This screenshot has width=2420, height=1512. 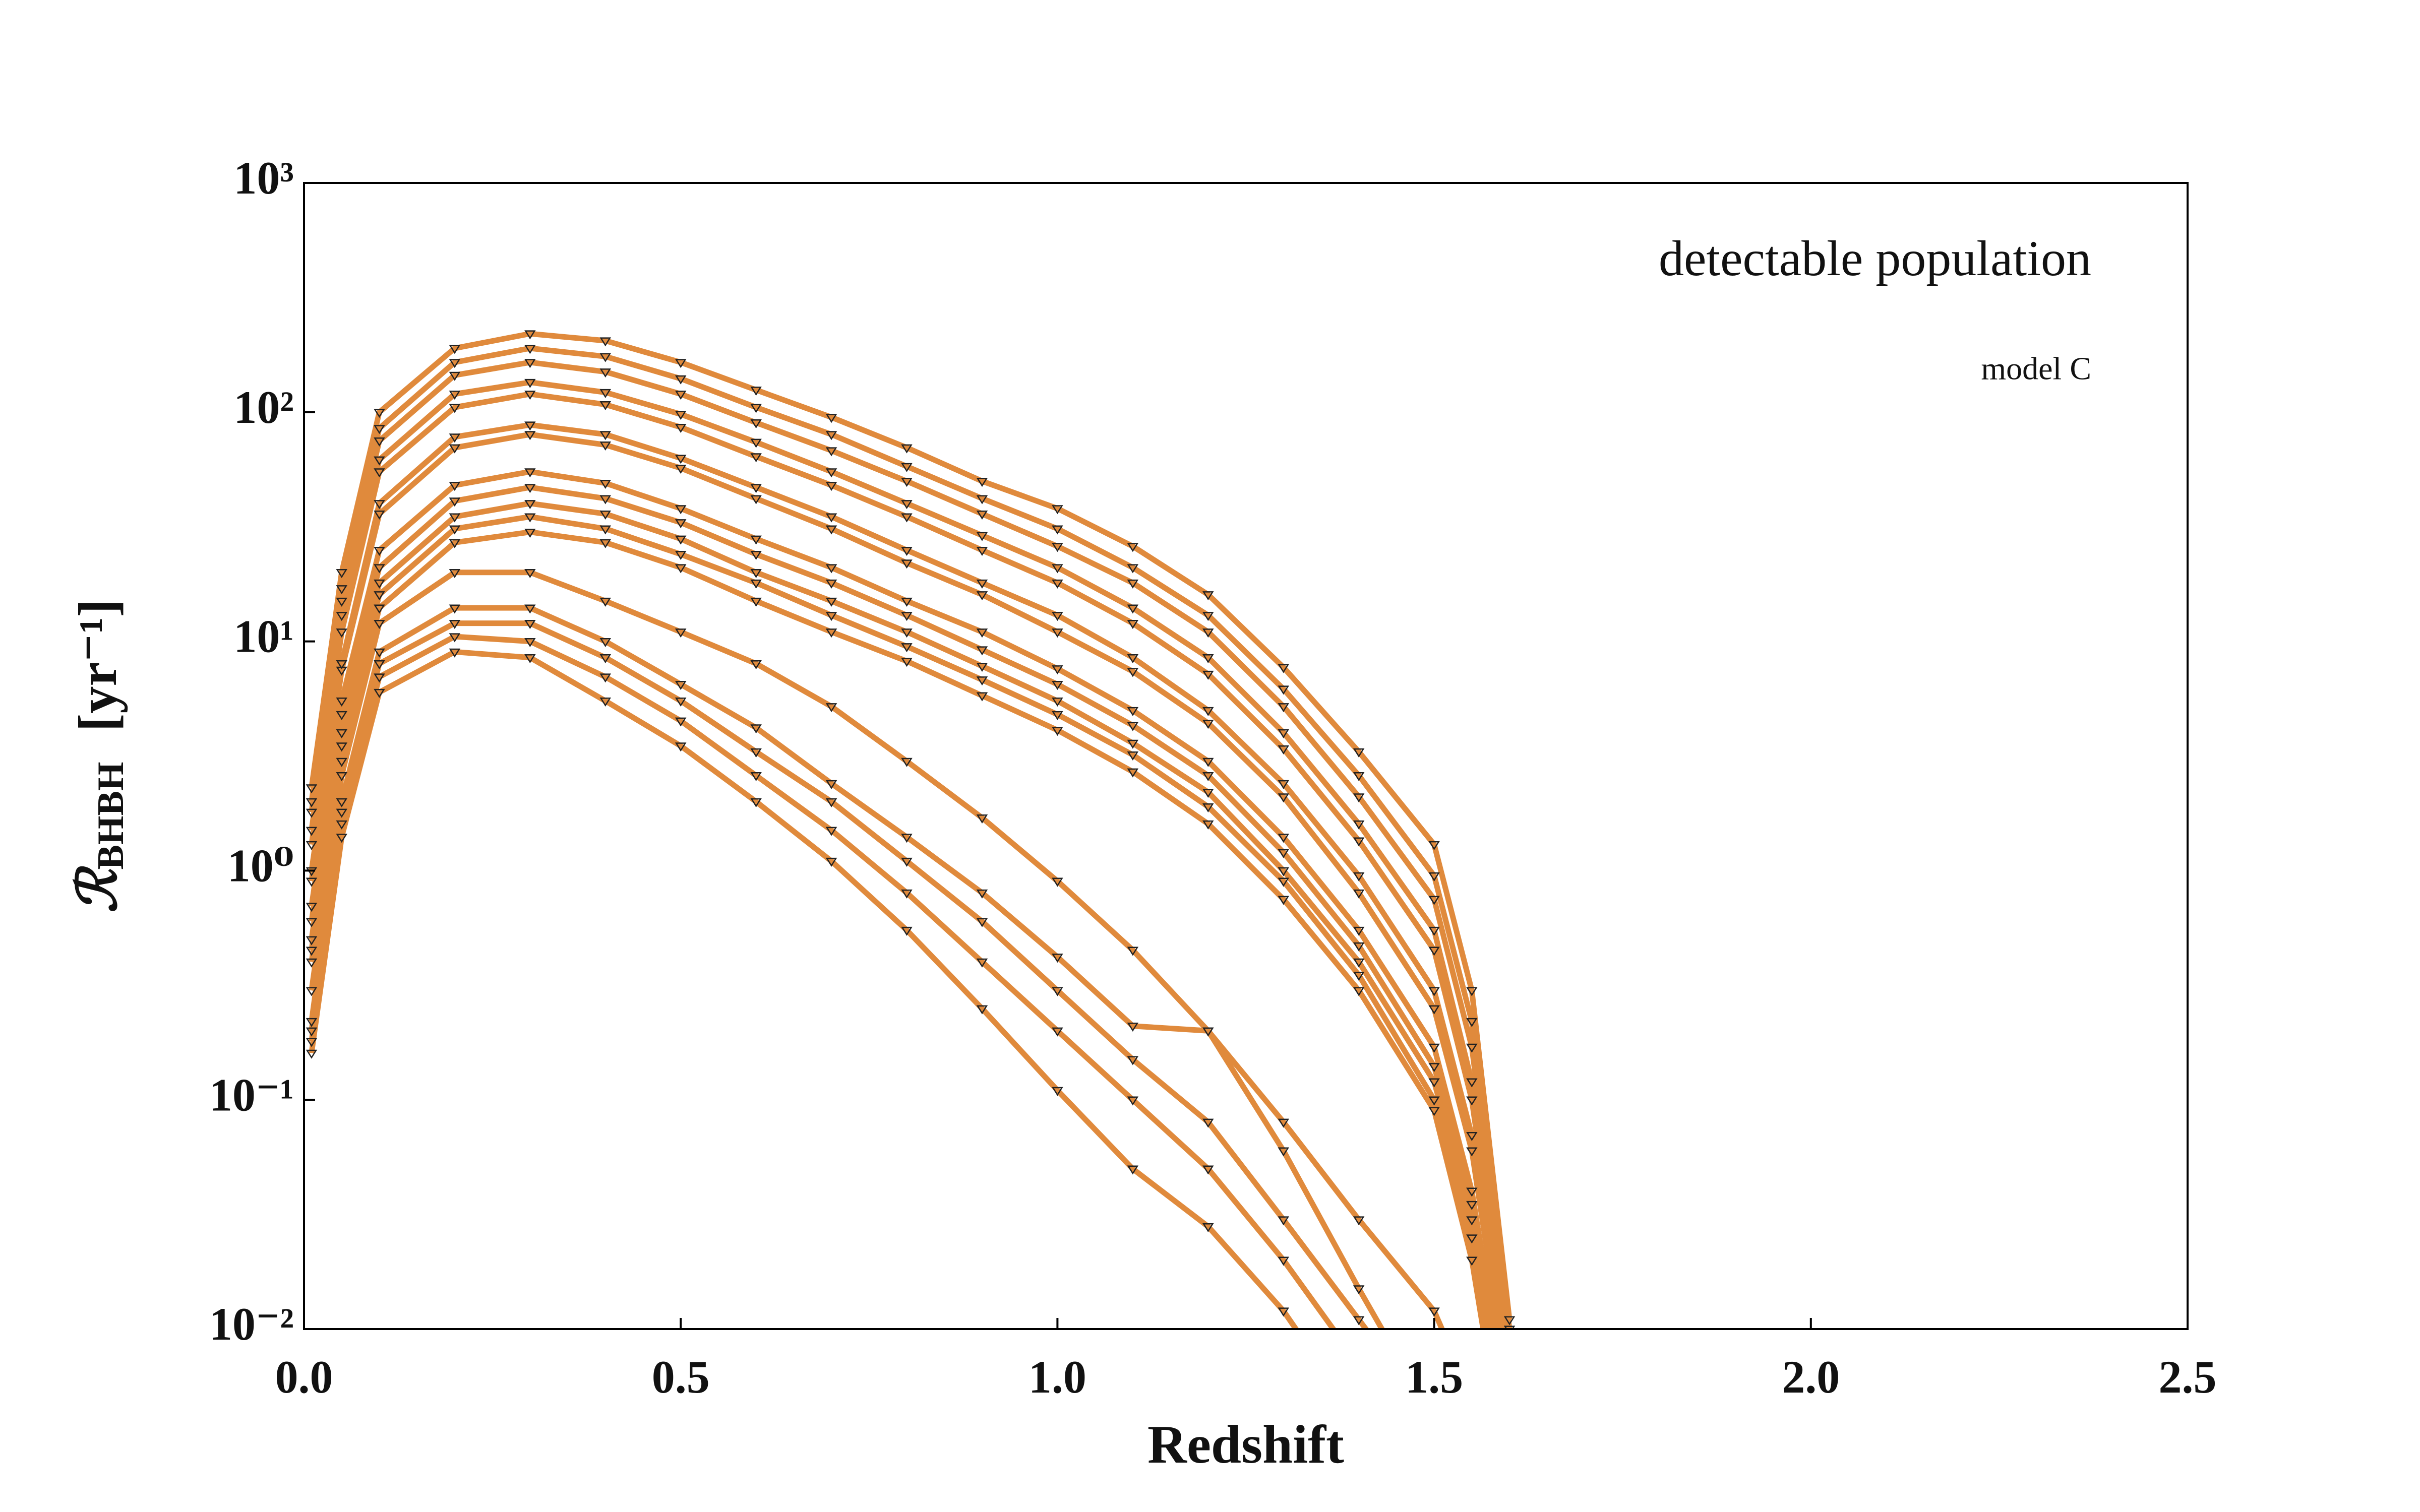 What do you see at coordinates (251, 1094) in the screenshot?
I see `y-tick-label: 10⁻¹` at bounding box center [251, 1094].